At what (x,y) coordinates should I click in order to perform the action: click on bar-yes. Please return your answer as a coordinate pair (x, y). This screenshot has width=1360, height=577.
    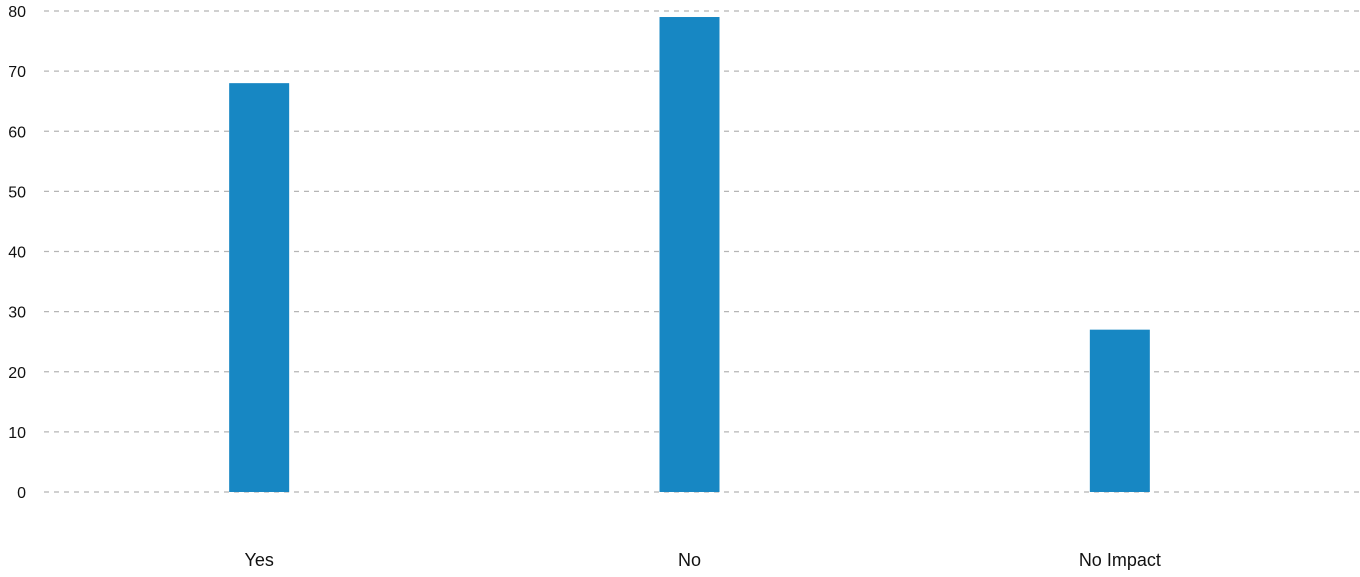
    Looking at the image, I should click on (259, 288).